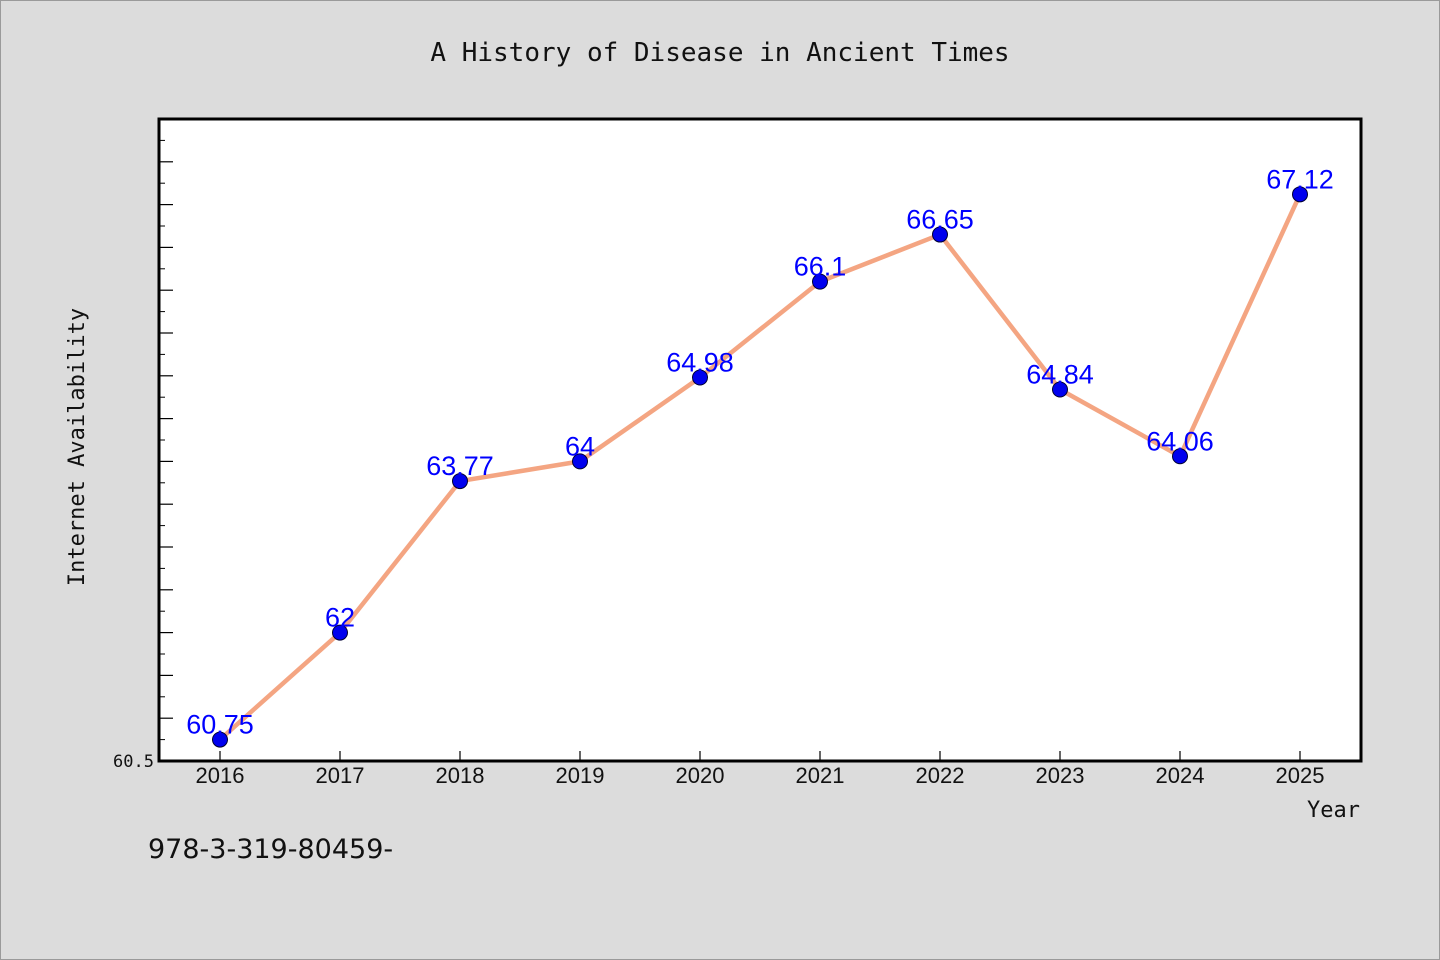  What do you see at coordinates (1300, 179) in the screenshot?
I see `data-label: 67.12` at bounding box center [1300, 179].